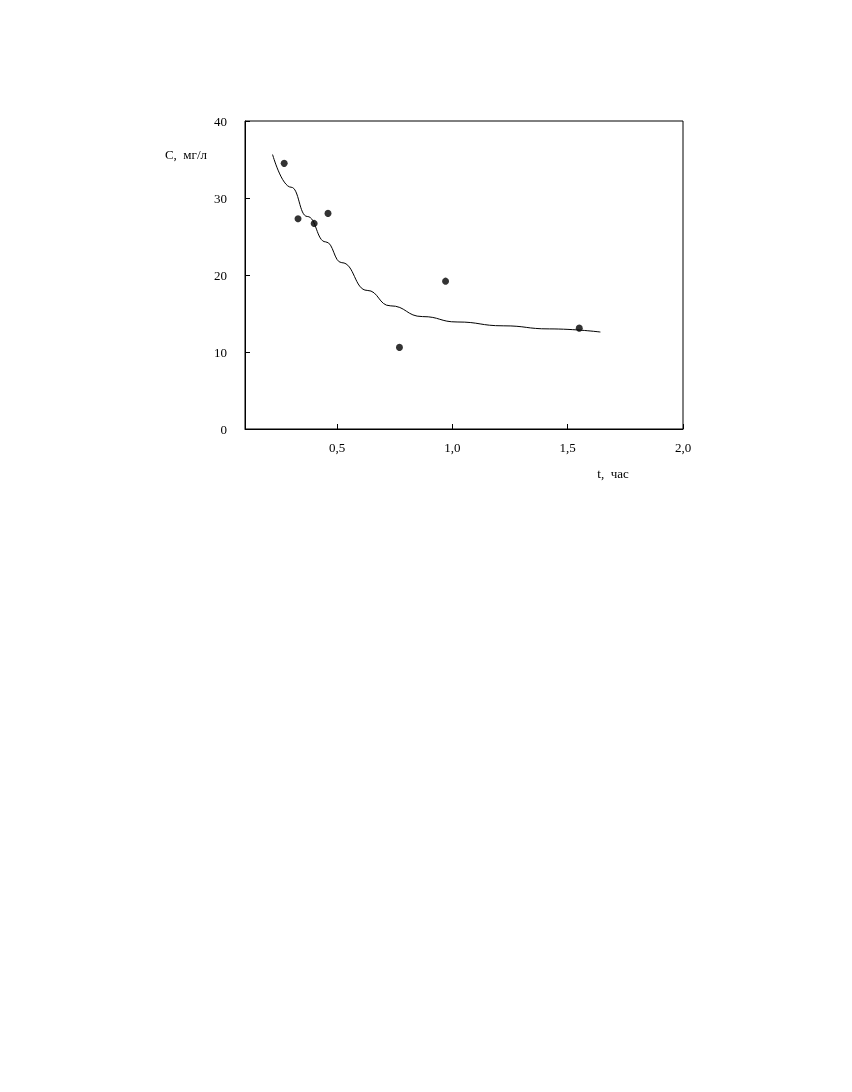 The image size is (852, 1092). What do you see at coordinates (186, 154) in the screenshot?
I see `y-axis-title: С, мг/л` at bounding box center [186, 154].